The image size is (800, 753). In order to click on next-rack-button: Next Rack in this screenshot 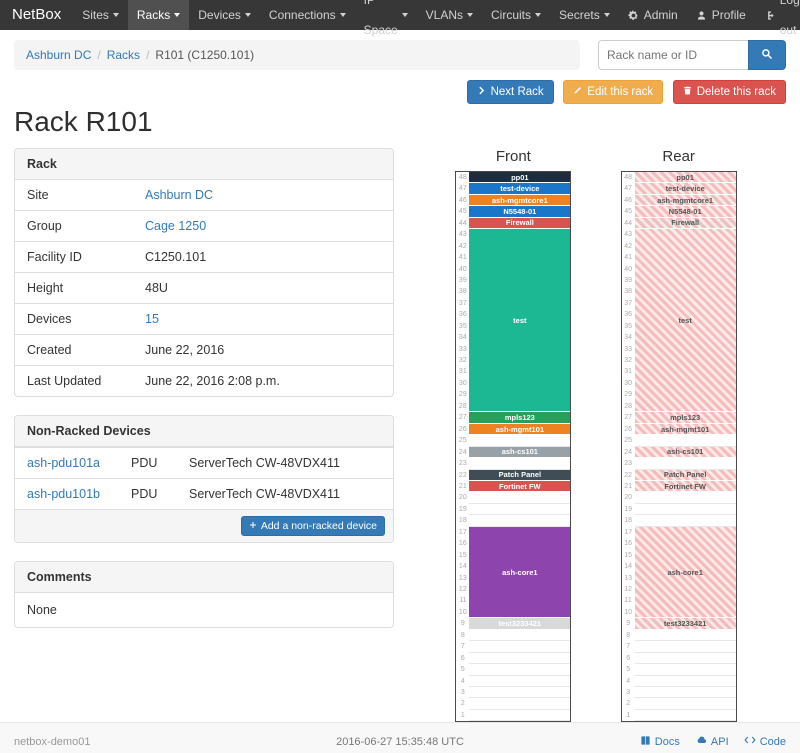, I will do `click(510, 92)`.